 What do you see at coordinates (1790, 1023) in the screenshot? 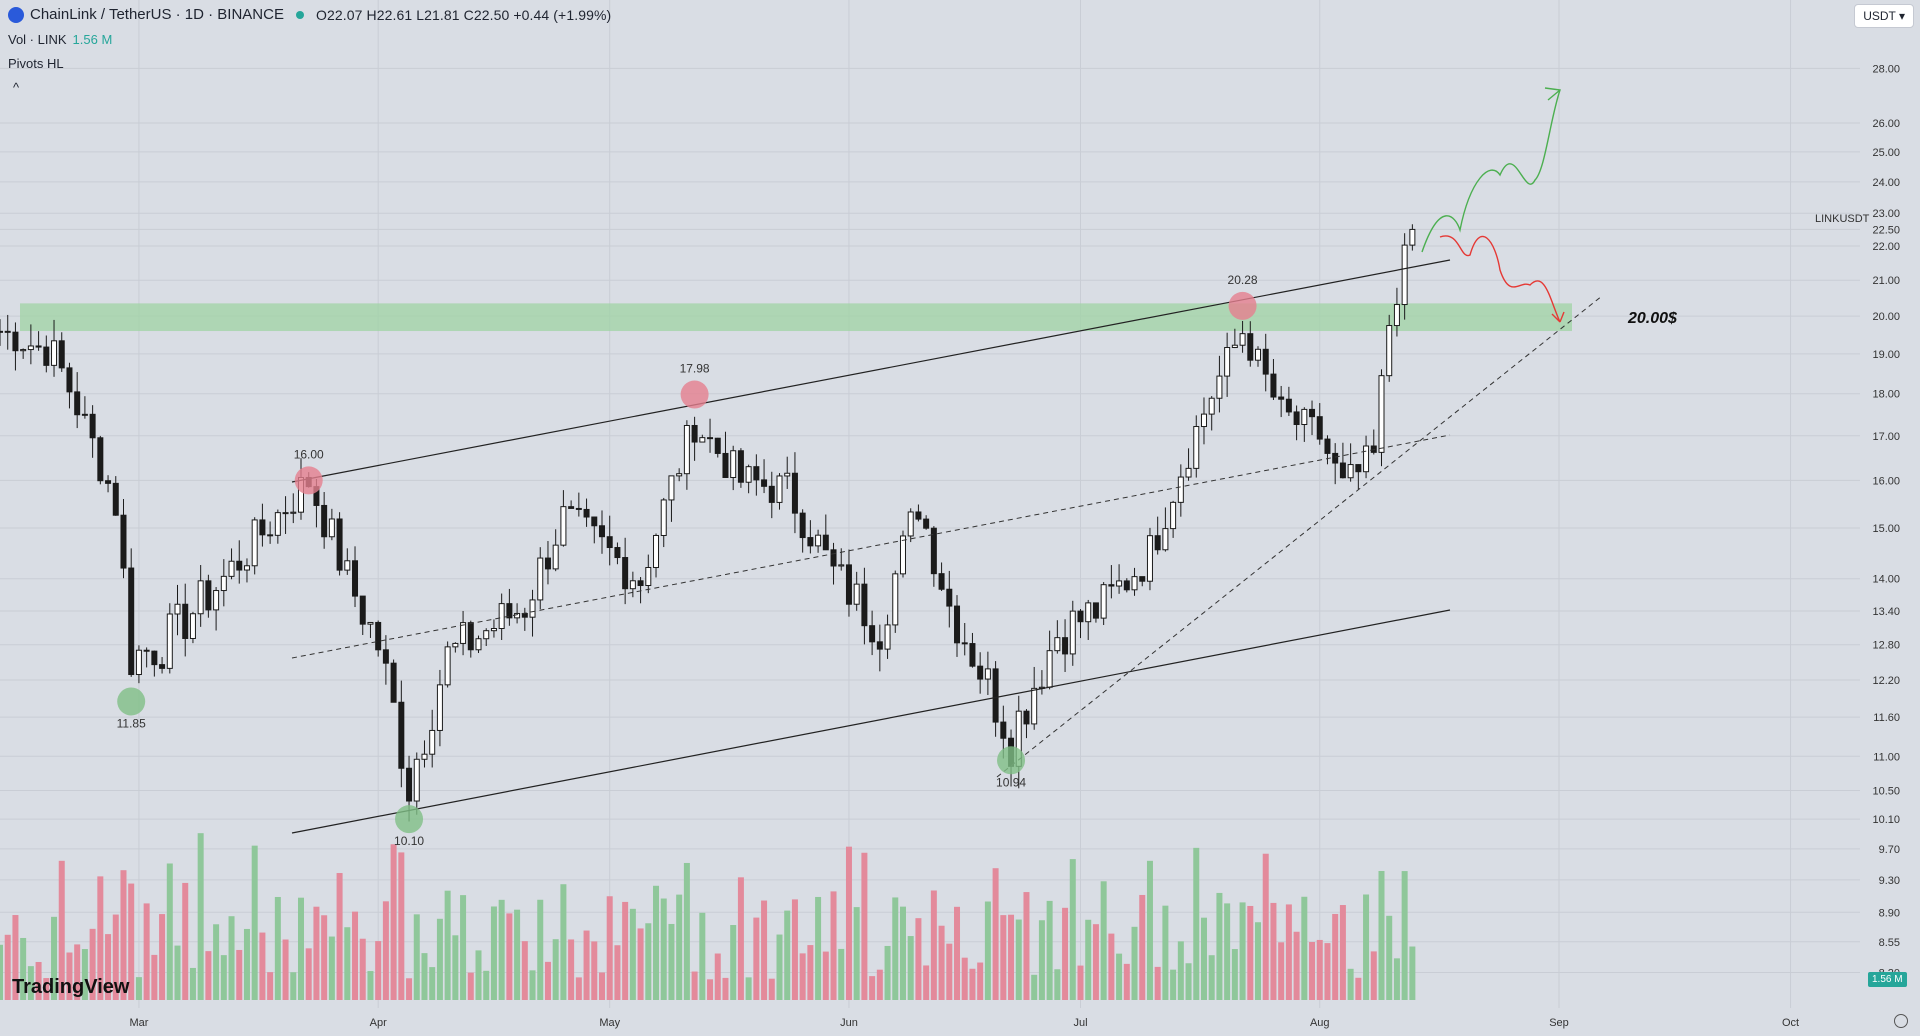
I see `time-tick-label: Oct` at bounding box center [1790, 1023].